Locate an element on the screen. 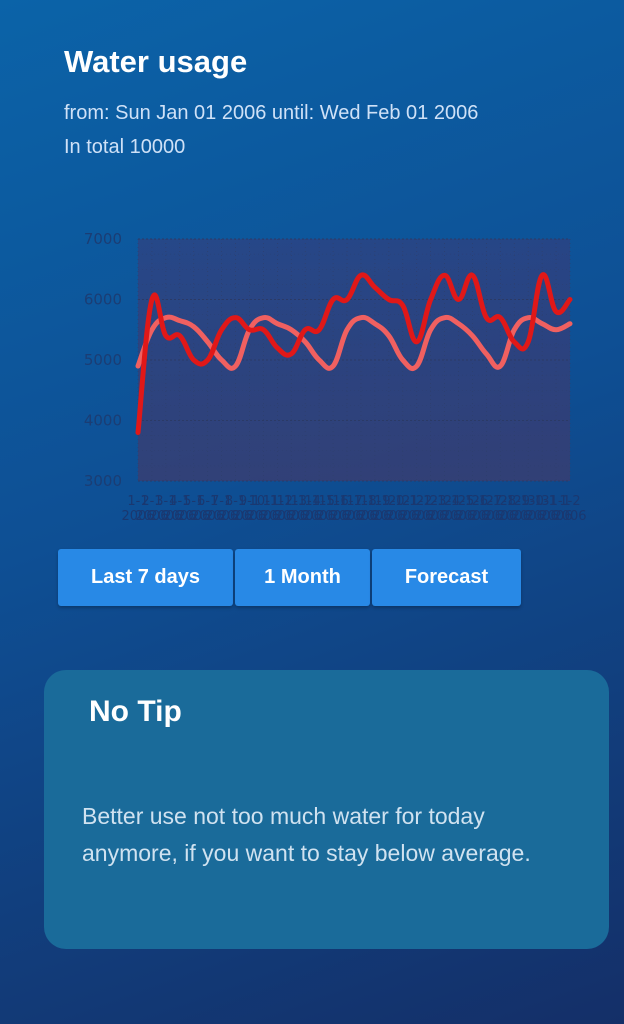 This screenshot has height=1024, width=624. range-button-group: Last 7 days 1 Month Forecast is located at coordinates (289, 577).